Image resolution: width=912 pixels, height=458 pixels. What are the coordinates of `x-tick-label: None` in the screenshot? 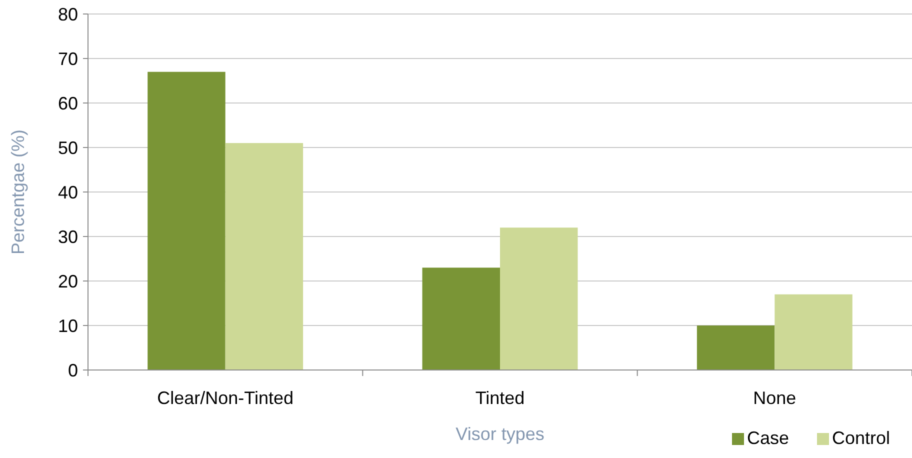 It's located at (774, 398).